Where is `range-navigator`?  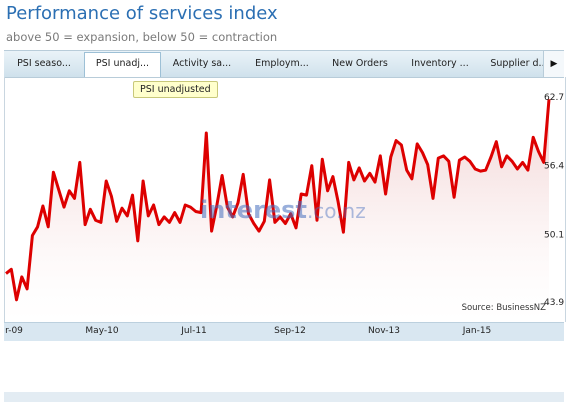
range-navigator is located at coordinates (284, 367).